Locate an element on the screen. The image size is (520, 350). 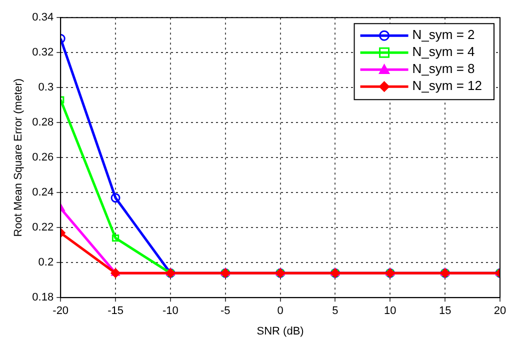
x-axis-title: SNR (dB) is located at coordinates (280, 331).